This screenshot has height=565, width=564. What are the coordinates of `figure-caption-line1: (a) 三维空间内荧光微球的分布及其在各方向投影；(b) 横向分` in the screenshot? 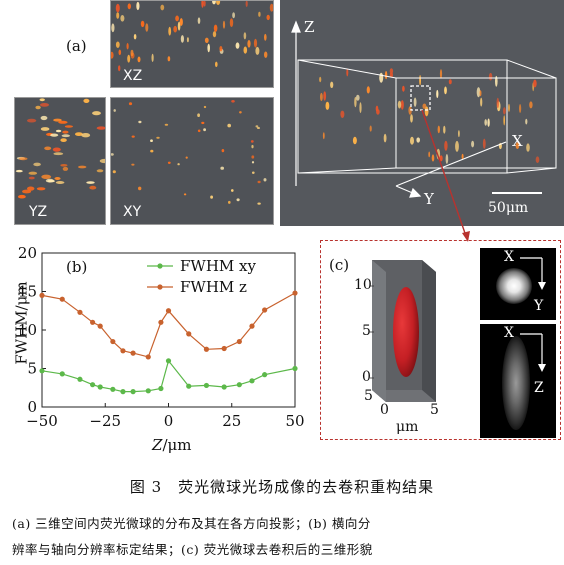 It's located at (191, 523).